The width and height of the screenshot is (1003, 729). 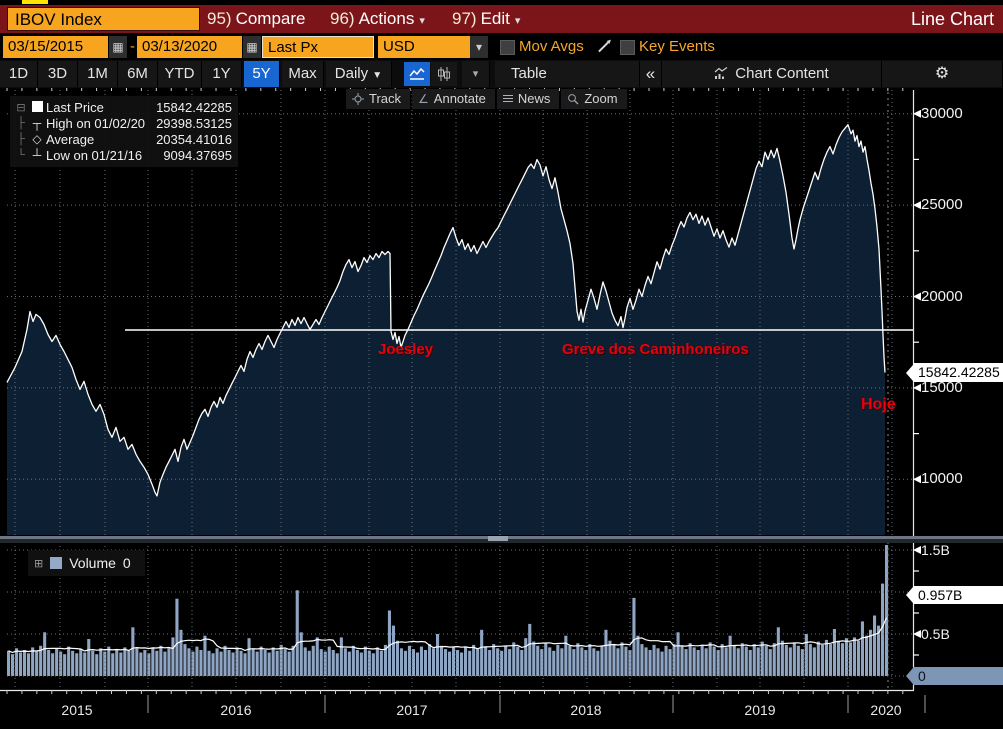 I want to click on menu-compare: 95) Compare, so click(x=256, y=19).